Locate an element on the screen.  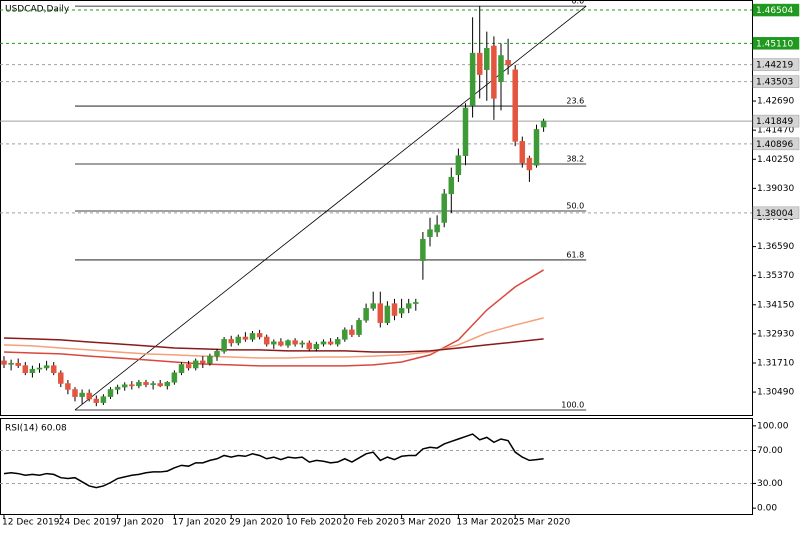
rsi-line is located at coordinates (273, 461).